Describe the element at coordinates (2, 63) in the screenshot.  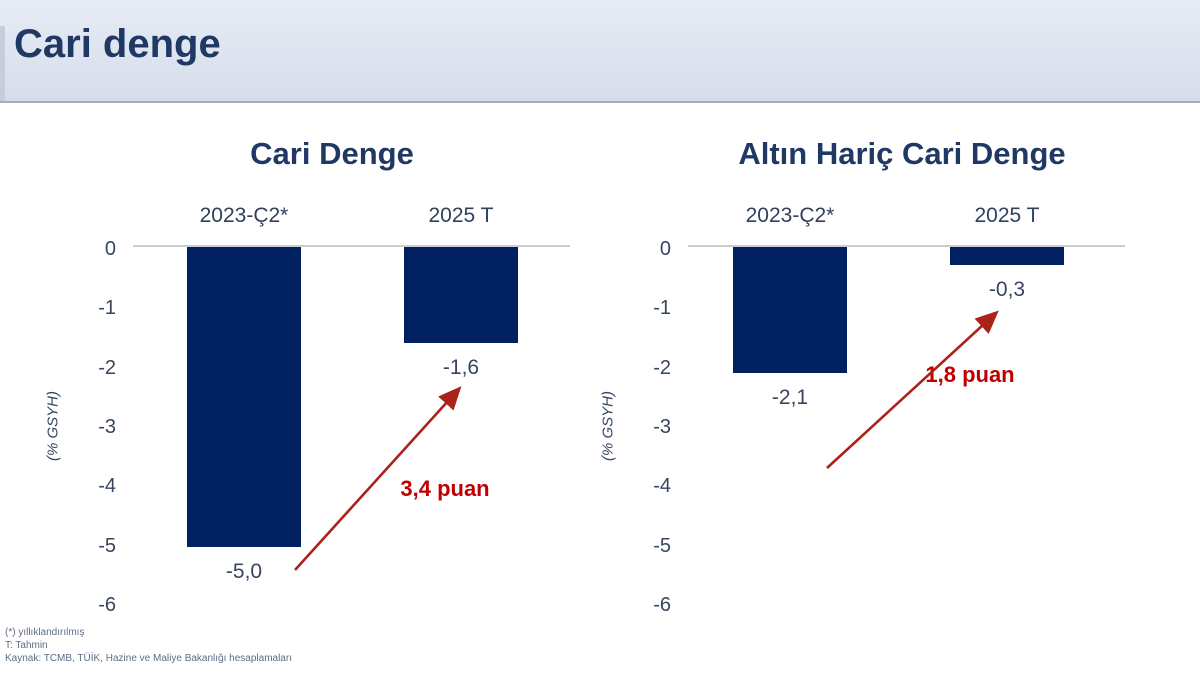
I see `header-accent-strip` at that location.